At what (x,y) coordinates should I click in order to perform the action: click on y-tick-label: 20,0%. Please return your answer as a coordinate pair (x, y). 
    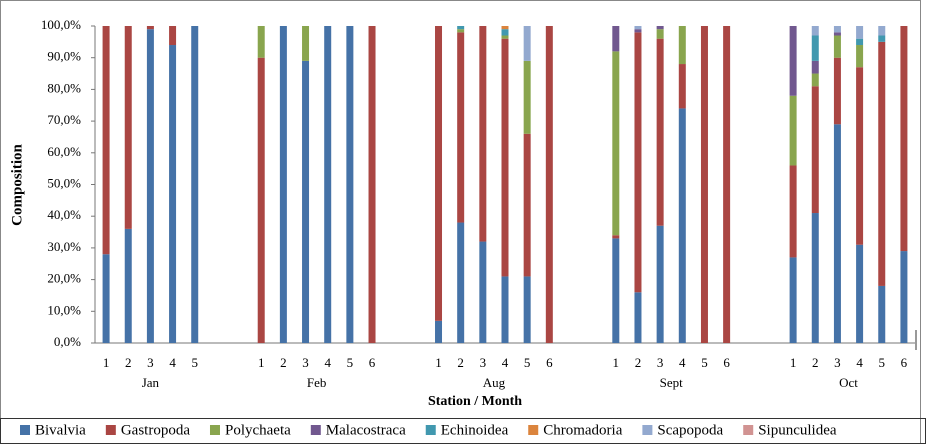
    Looking at the image, I should click on (64, 278).